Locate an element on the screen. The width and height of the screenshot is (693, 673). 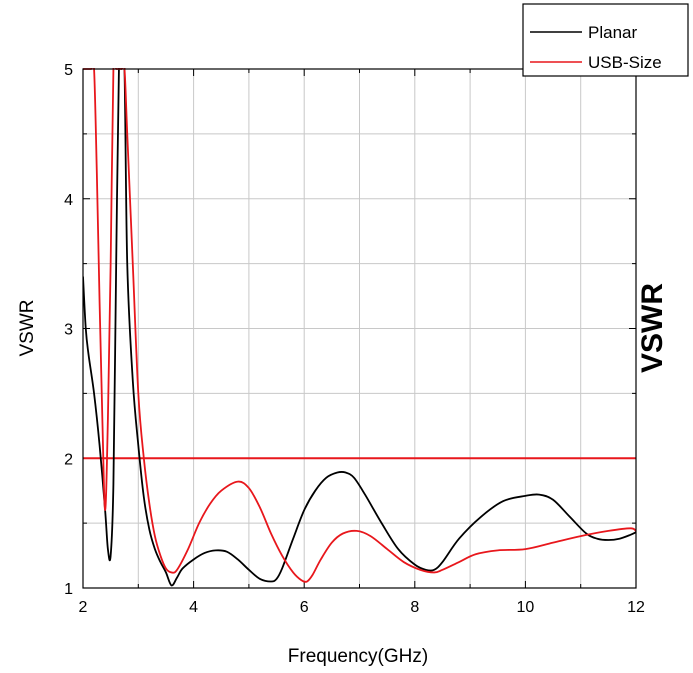
x-tick-label: 2 is located at coordinates (83, 607).